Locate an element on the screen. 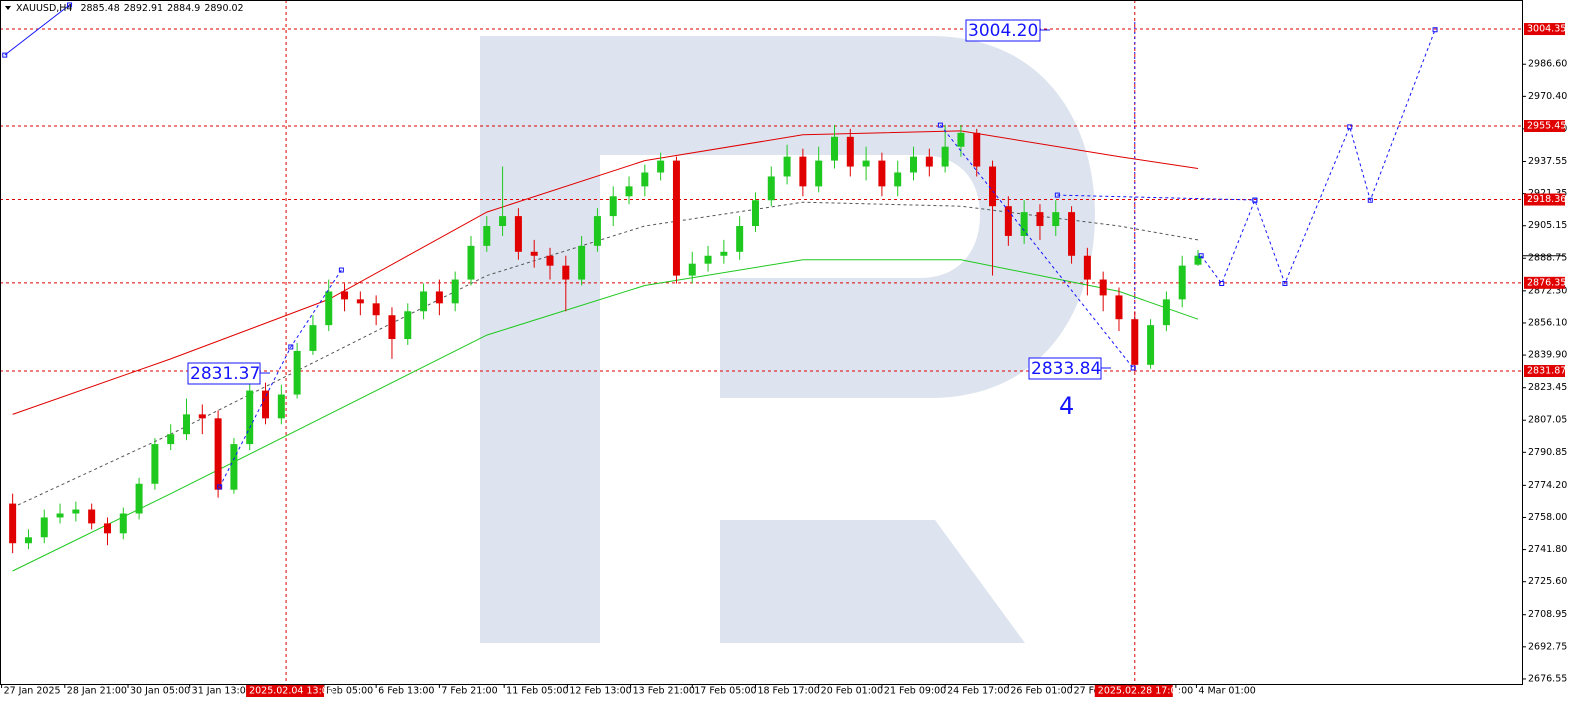 The image size is (1596, 716). x-tick-label: 27 Fe is located at coordinates (1087, 691).